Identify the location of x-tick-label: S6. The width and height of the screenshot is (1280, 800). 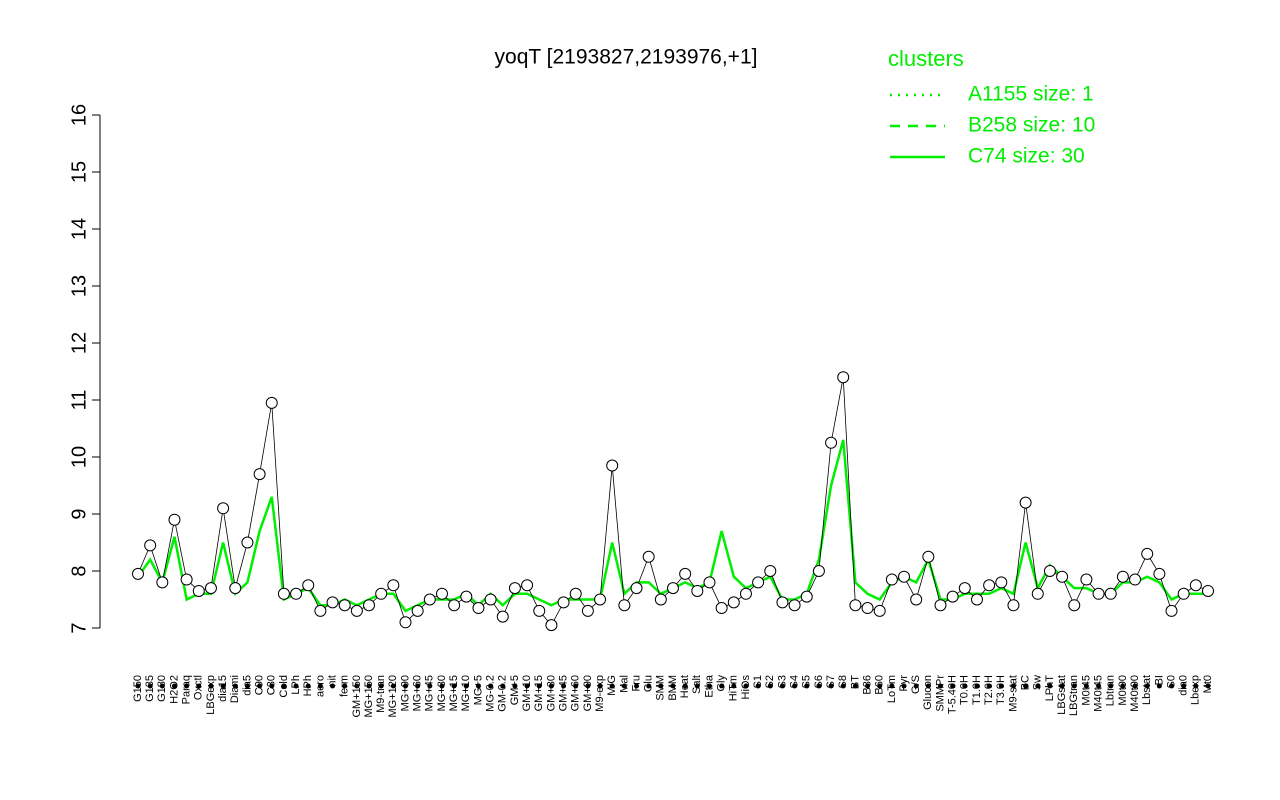
(819, 681).